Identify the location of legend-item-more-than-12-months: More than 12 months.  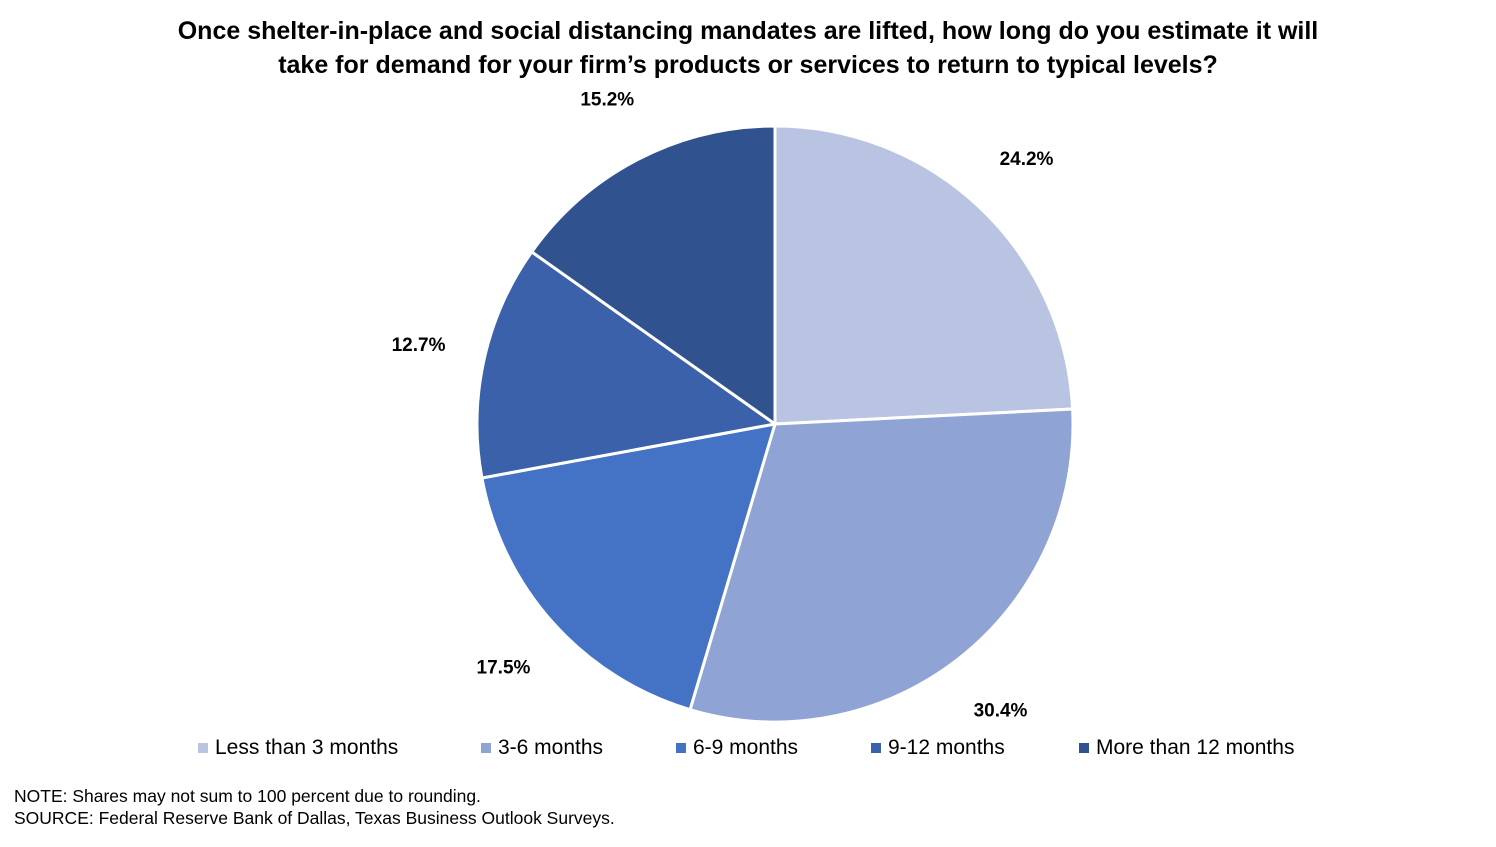
(1186, 748).